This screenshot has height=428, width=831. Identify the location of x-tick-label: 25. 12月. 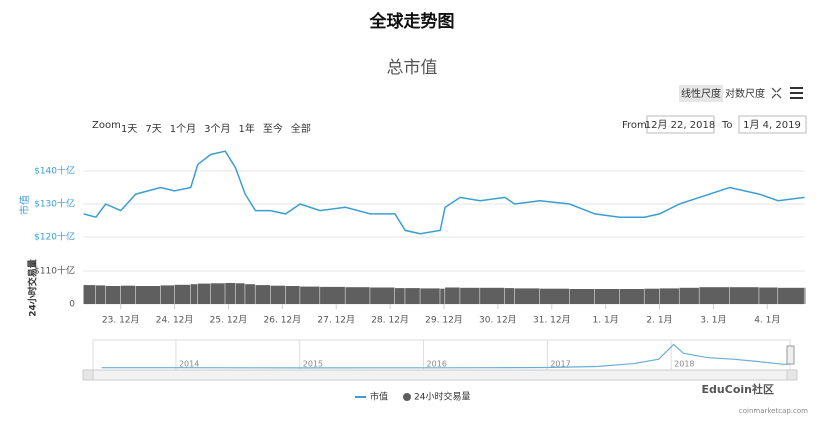
(229, 320).